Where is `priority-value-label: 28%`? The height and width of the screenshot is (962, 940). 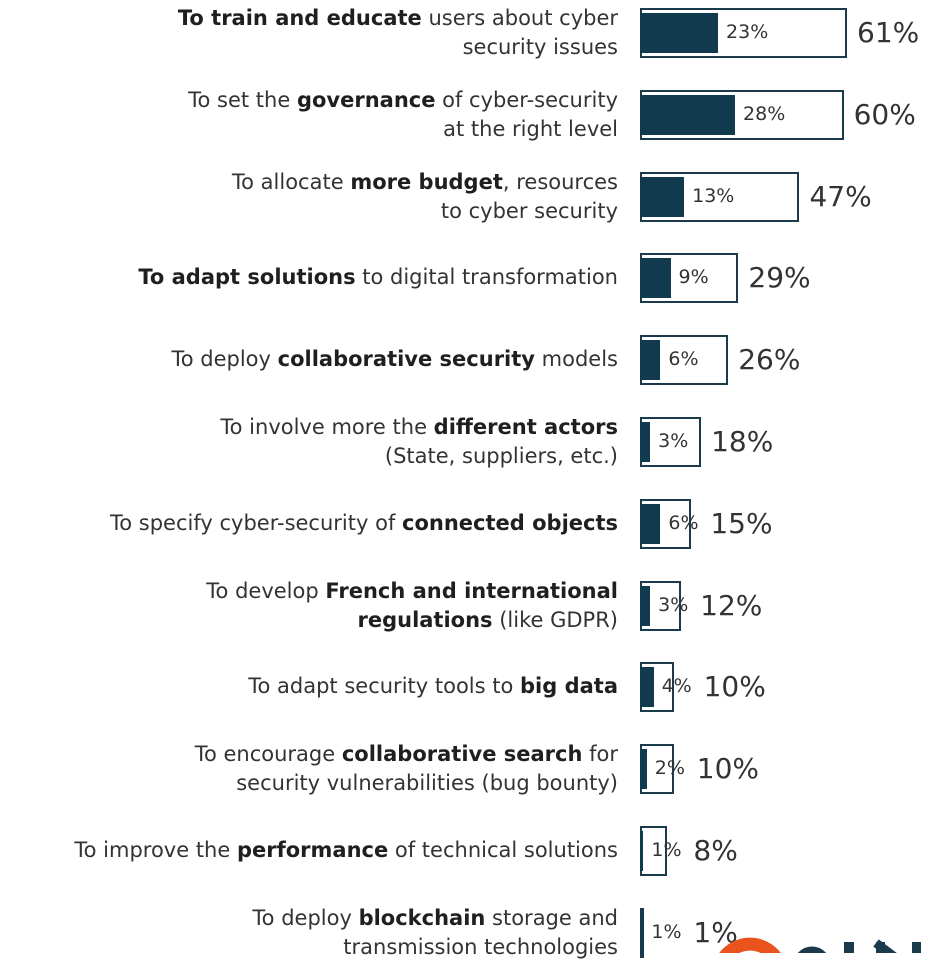
priority-value-label: 28% is located at coordinates (764, 113).